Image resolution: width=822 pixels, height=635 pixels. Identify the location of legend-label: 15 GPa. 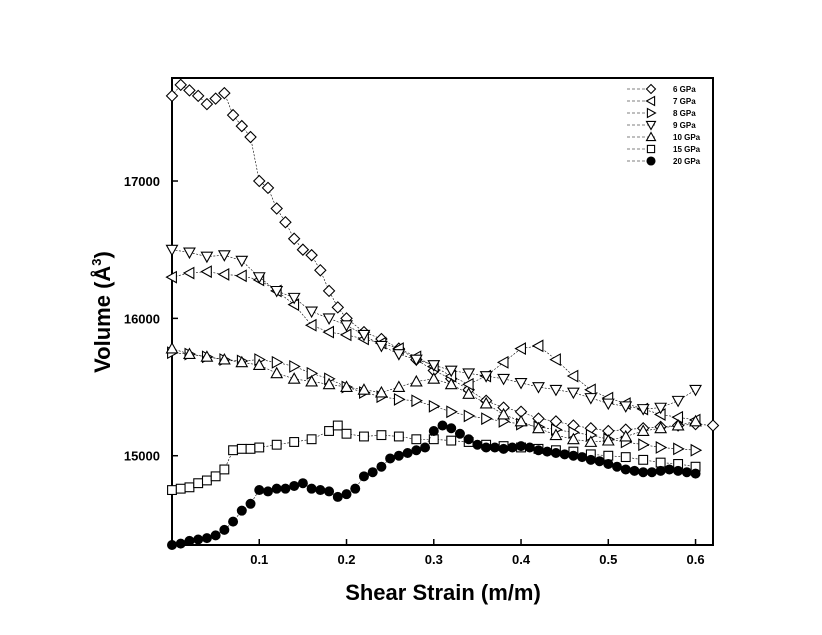
(687, 149).